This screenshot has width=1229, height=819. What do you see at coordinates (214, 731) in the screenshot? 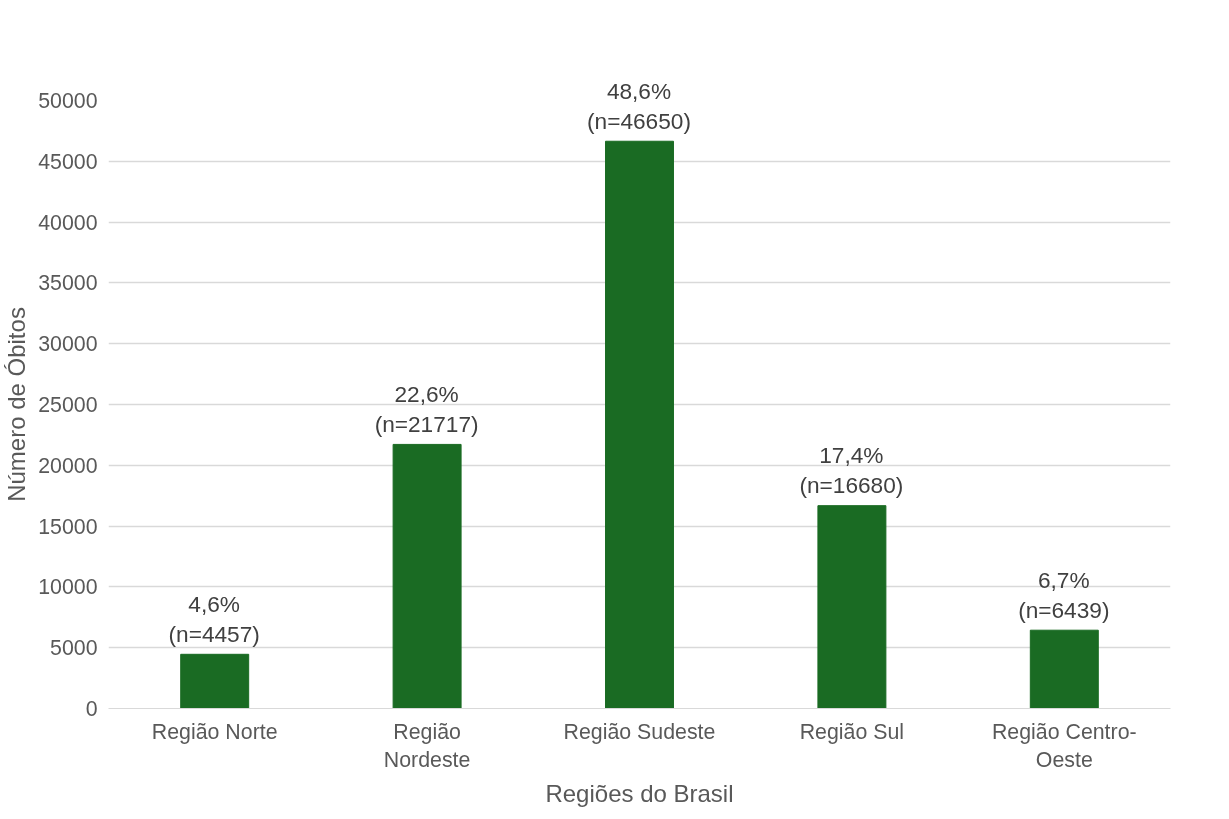
I see `x-tick-label: Região Norte` at bounding box center [214, 731].